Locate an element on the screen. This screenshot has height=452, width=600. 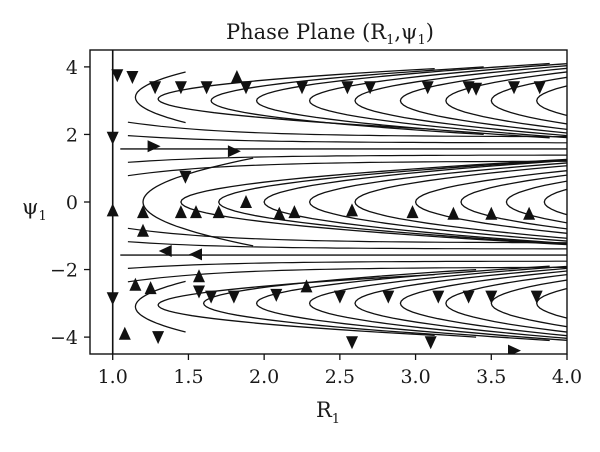
x-tick-label: 2.5 is located at coordinates (340, 377).